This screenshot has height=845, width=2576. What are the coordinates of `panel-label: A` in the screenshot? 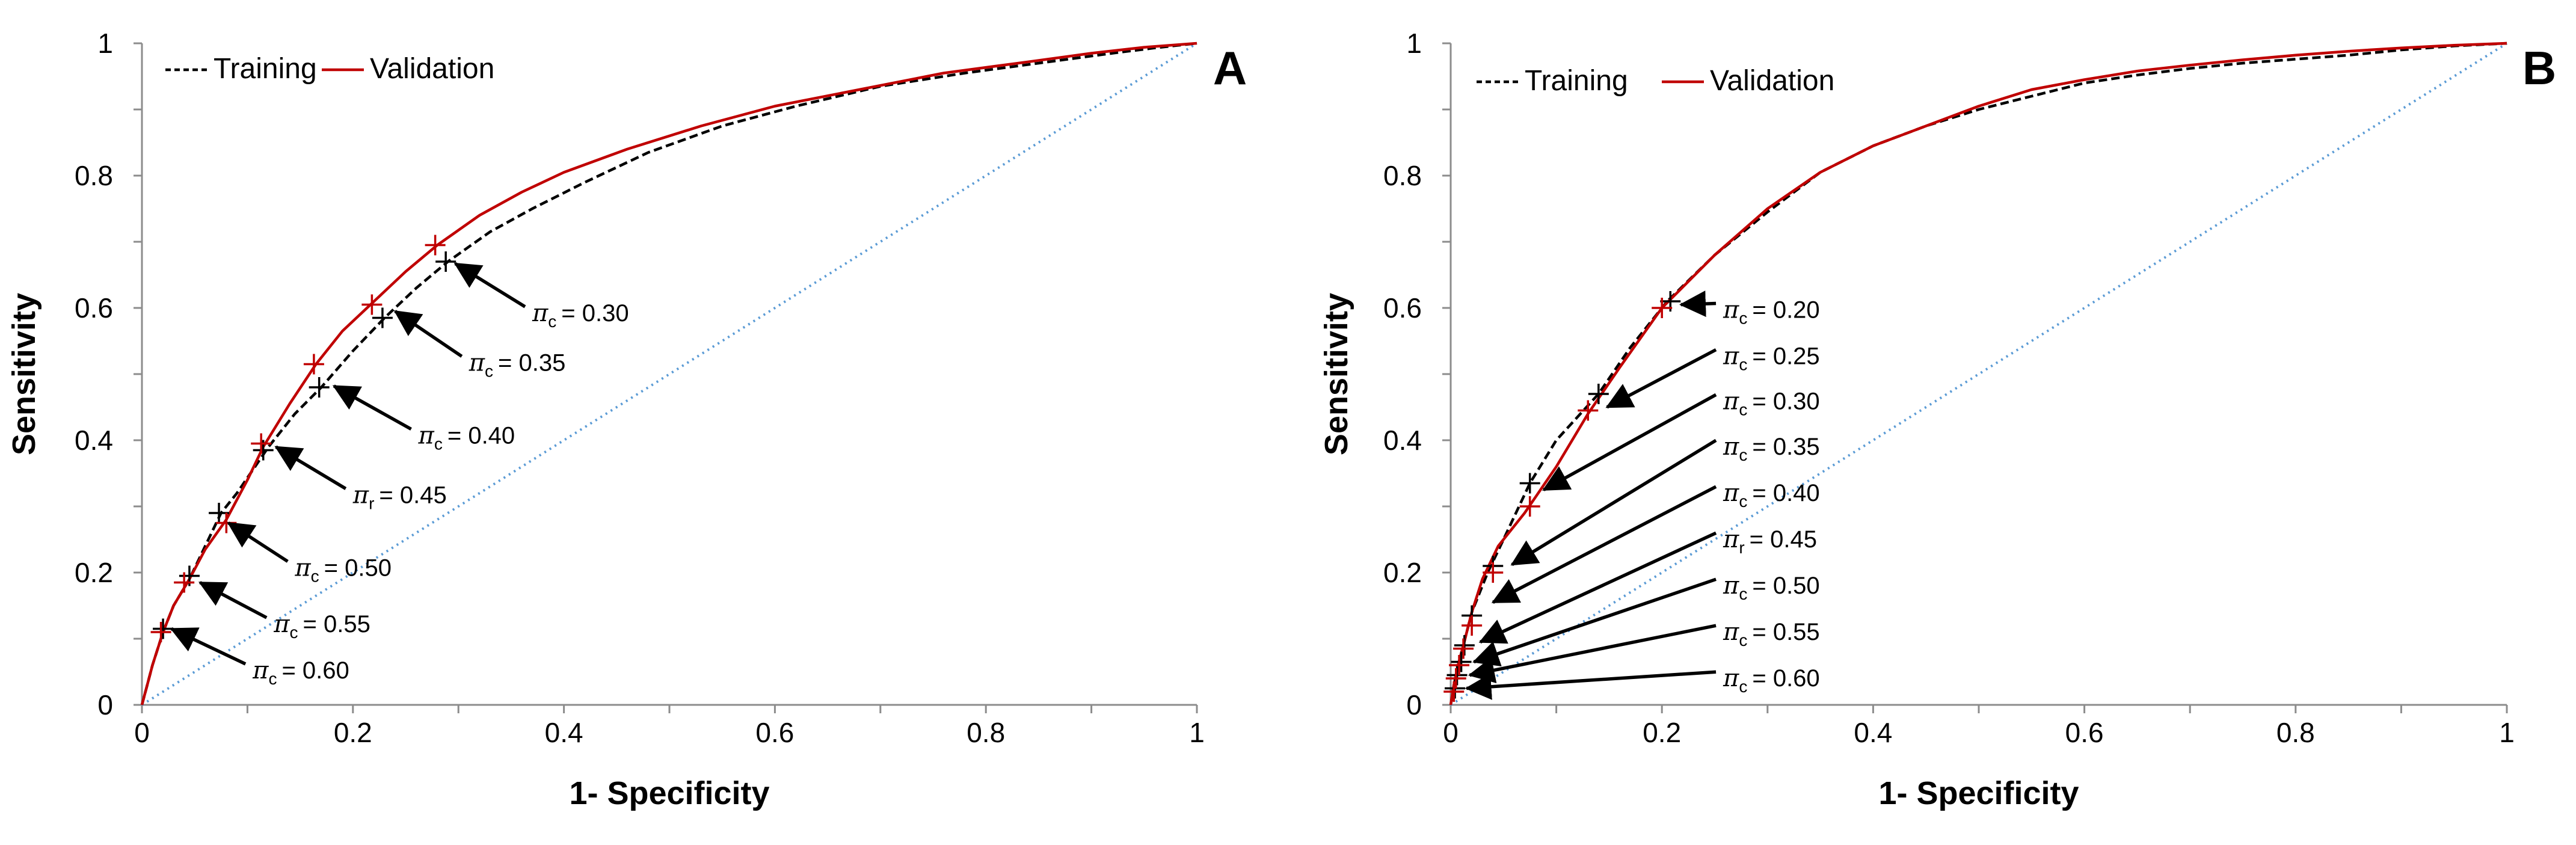 It's located at (1230, 67).